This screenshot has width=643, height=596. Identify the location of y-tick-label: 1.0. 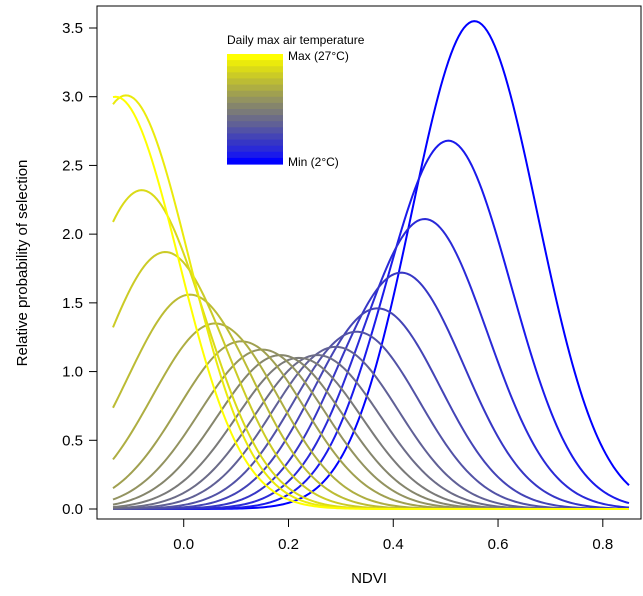
(72, 372).